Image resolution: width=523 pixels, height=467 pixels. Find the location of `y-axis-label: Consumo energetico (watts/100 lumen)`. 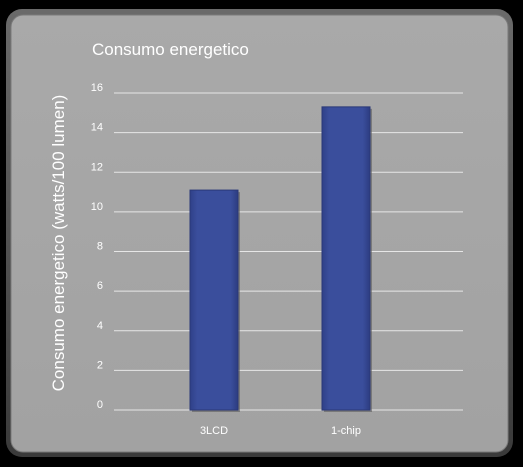

y-axis-label: Consumo energetico (watts/100 lumen) is located at coordinates (58, 243).